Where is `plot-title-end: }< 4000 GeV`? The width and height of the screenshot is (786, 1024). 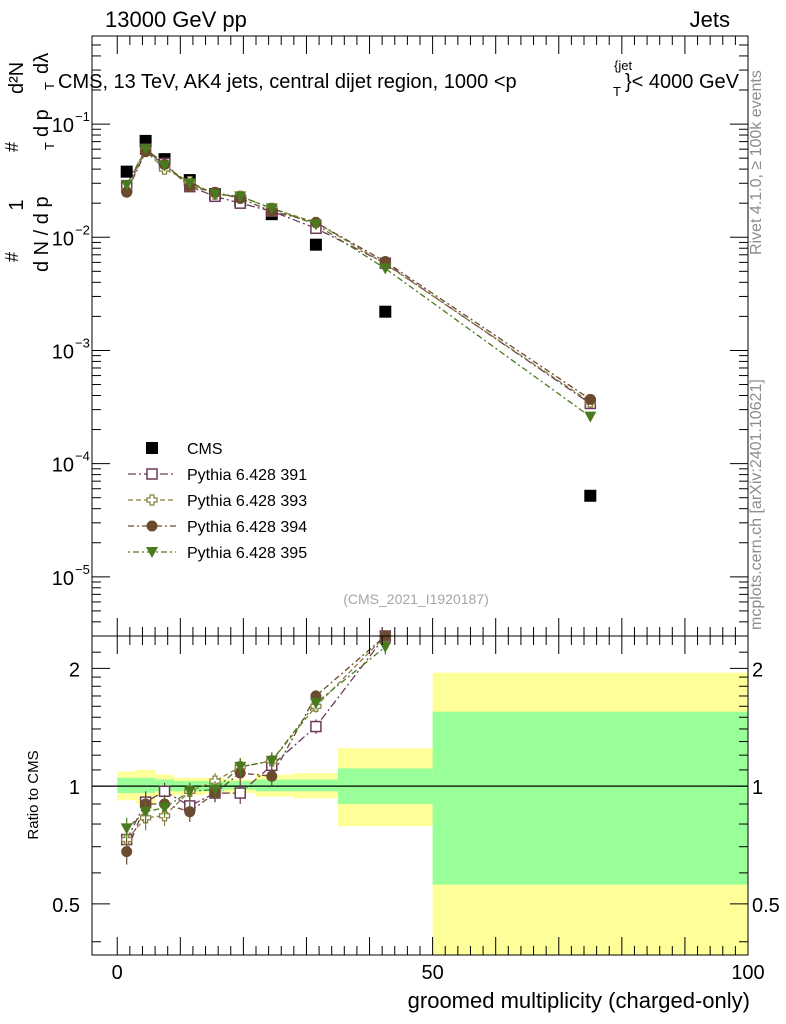
plot-title-end: }< 4000 GeV is located at coordinates (682, 82).